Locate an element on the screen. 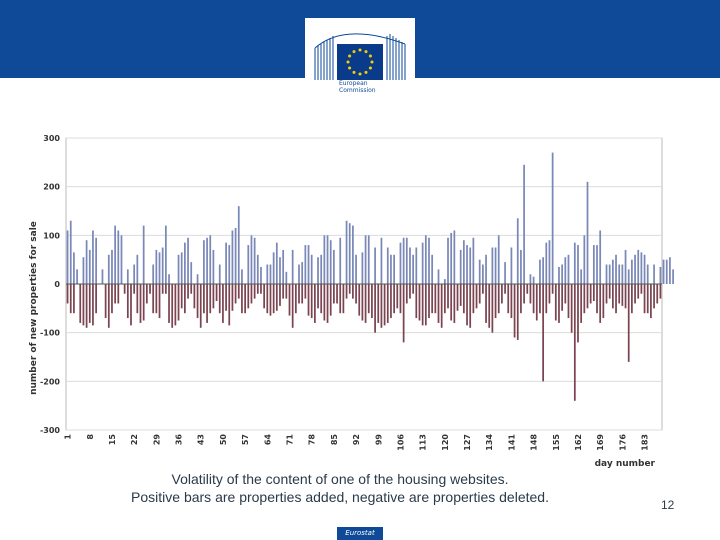 The image size is (720, 540). y-tick-label: 100 is located at coordinates (51, 235).